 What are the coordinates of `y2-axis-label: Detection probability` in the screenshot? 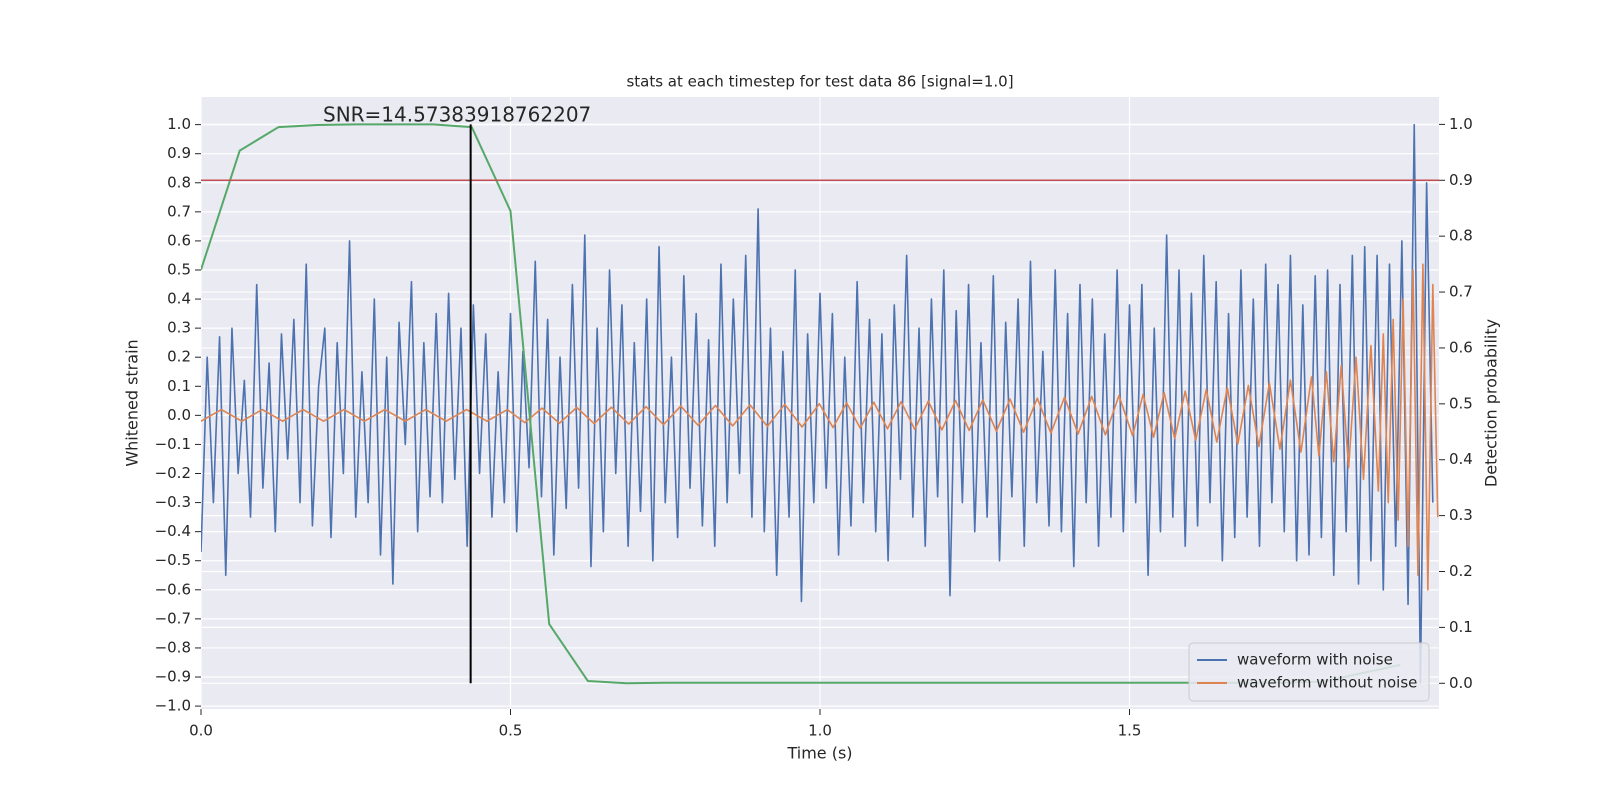 It's located at (1491, 403).